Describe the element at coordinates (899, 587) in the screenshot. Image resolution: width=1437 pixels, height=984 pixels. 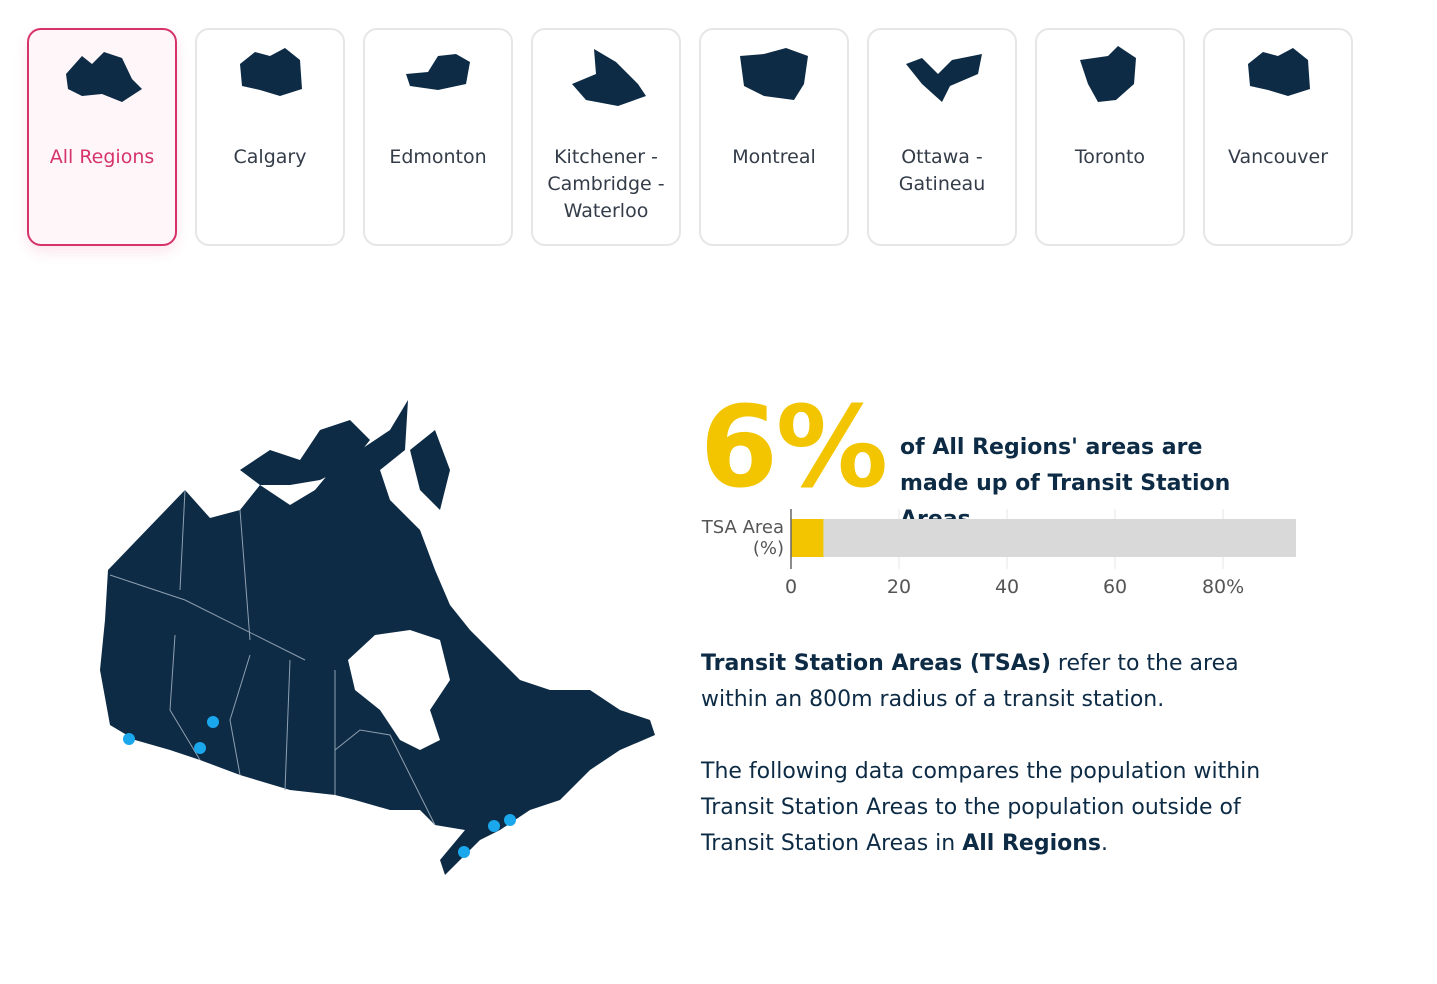
I see `x-tick-label: 20` at that location.